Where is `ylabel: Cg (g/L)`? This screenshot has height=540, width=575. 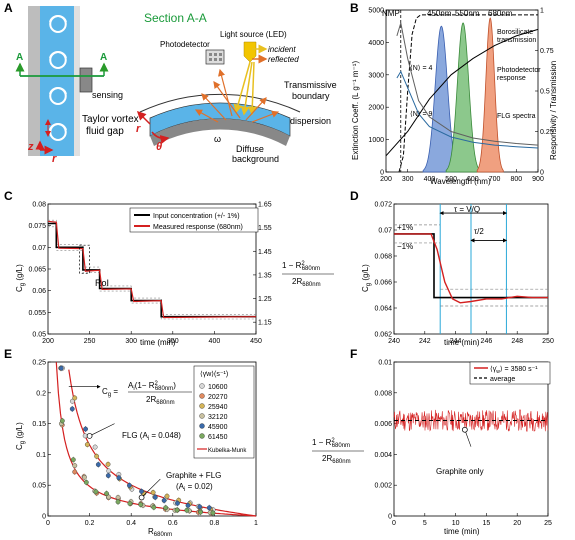 ylabel: Cg (g/L) is located at coordinates (366, 278).